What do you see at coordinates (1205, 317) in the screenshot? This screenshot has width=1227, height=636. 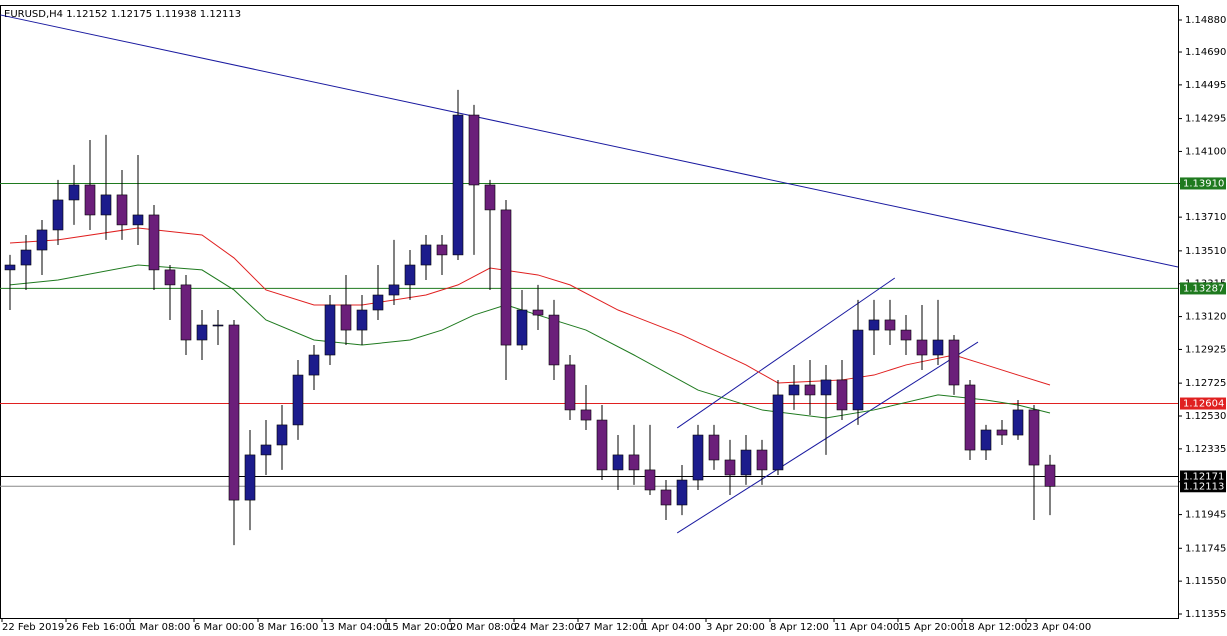 I see `y-tick-label: 1.13120` at bounding box center [1205, 317].